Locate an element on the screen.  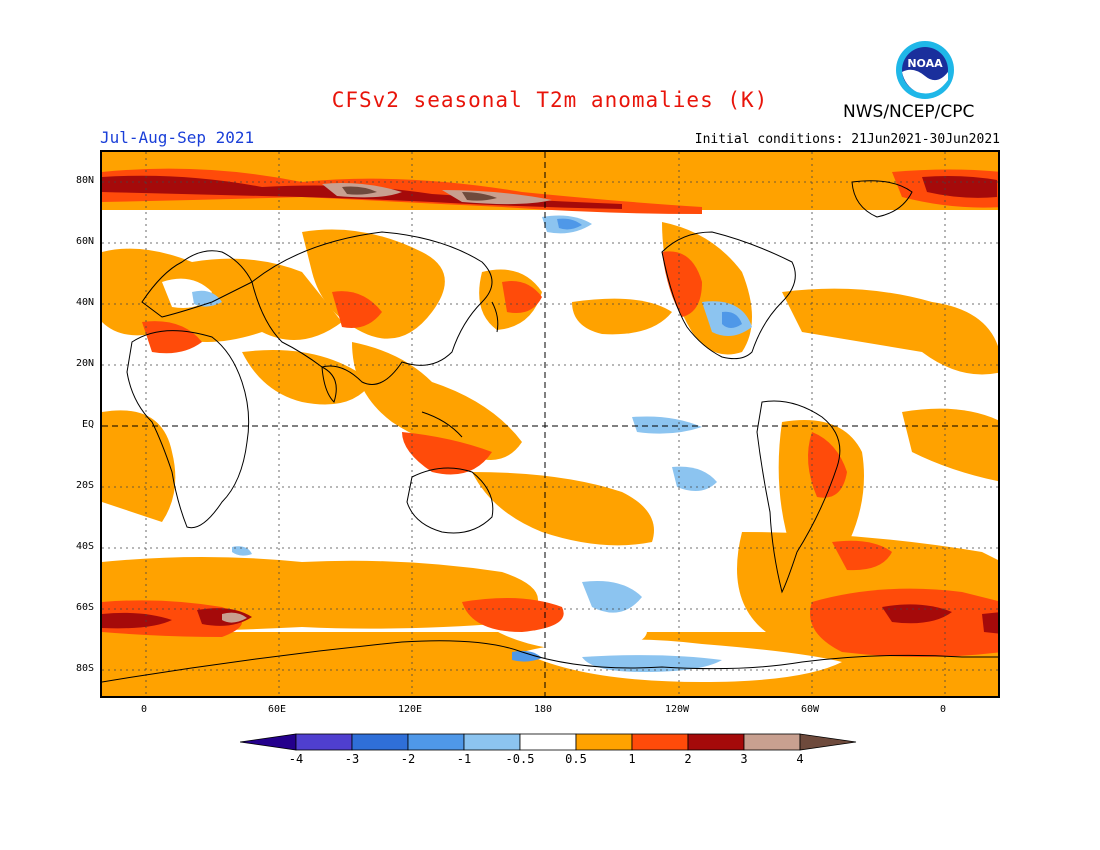
initial-conditions-label: Initial conditions: 21Jun2021-30Jun2021 is located at coordinates (847, 139).